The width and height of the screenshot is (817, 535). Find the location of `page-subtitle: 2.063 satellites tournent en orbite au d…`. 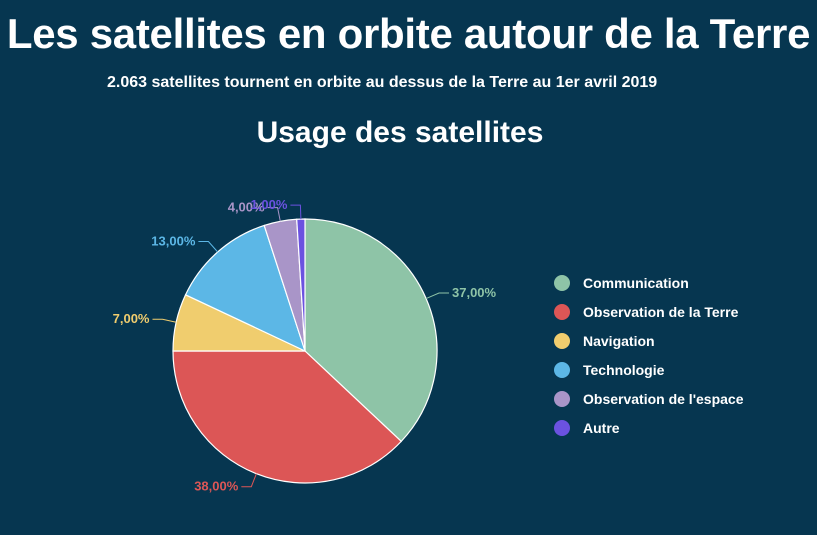

page-subtitle: 2.063 satellites tournent en orbite au d… is located at coordinates (382, 82).